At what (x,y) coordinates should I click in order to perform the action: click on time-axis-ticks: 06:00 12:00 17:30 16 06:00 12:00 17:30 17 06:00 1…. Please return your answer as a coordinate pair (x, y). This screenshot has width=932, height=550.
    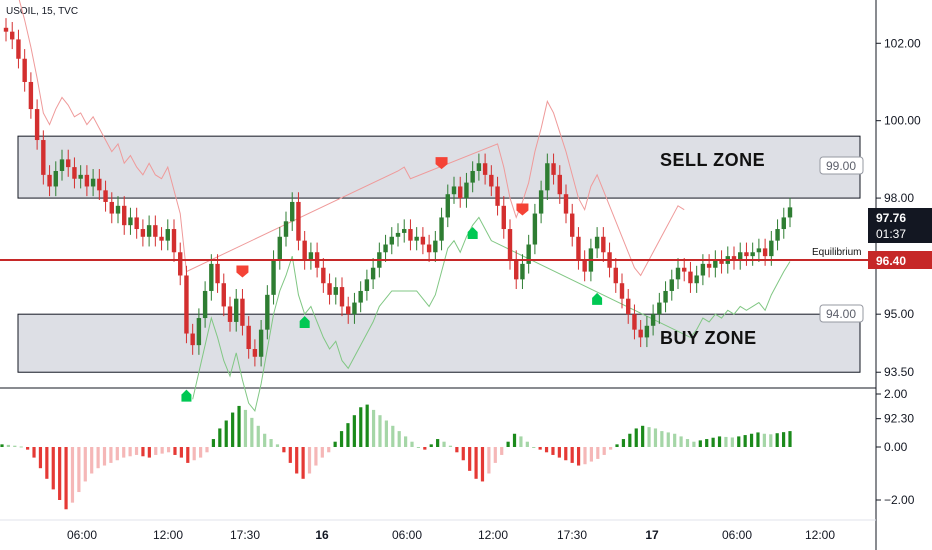
    Looking at the image, I should click on (451, 535).